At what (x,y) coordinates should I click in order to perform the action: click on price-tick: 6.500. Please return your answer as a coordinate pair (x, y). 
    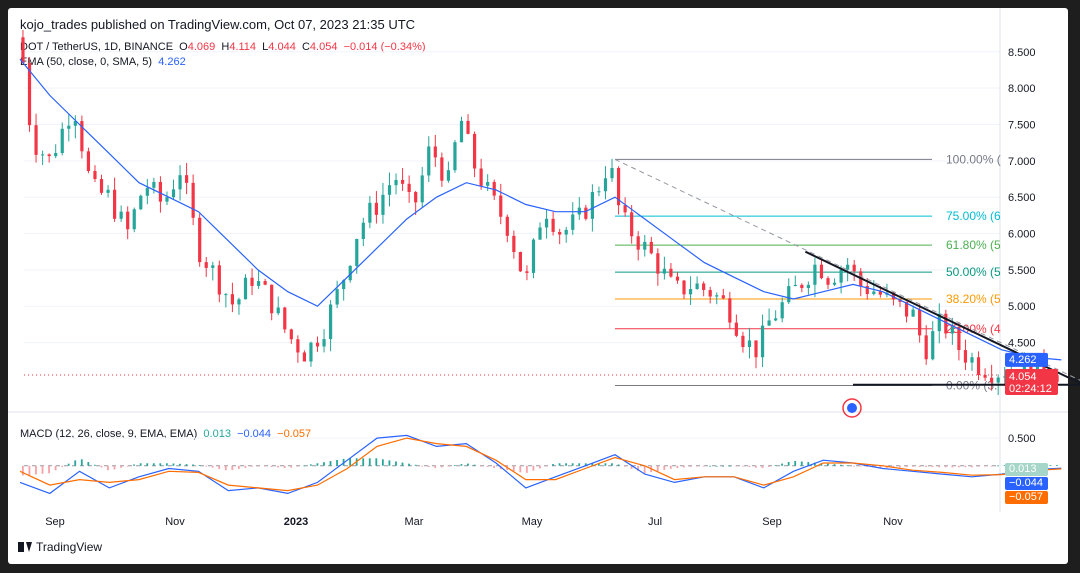
    Looking at the image, I should click on (1022, 198).